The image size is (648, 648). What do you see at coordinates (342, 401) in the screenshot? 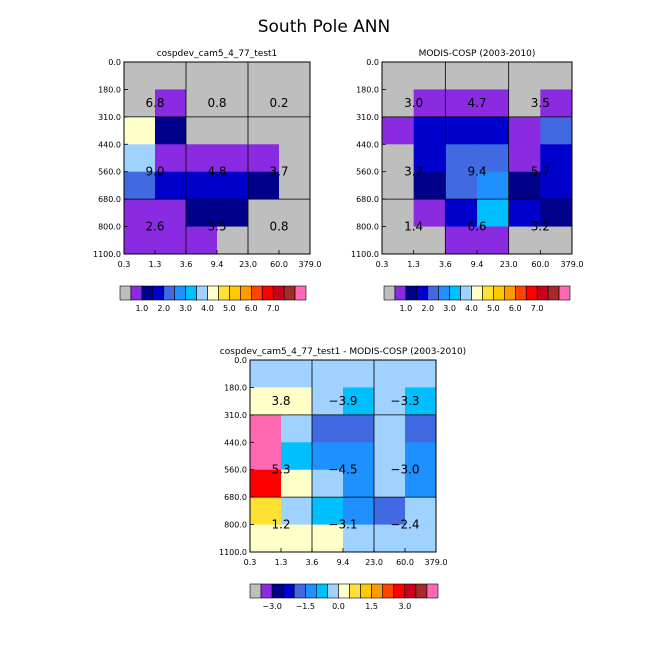
I see `box-value-label: −3.9` at bounding box center [342, 401].